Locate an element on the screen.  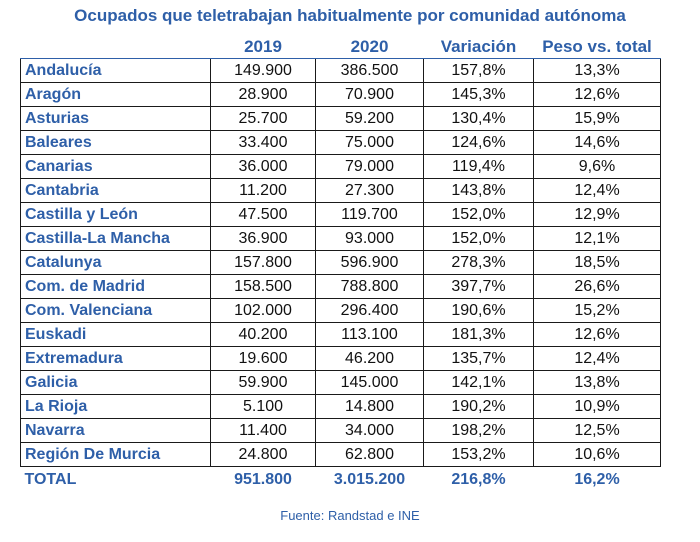
total-region-cell: TOTAL is located at coordinates (50, 479).